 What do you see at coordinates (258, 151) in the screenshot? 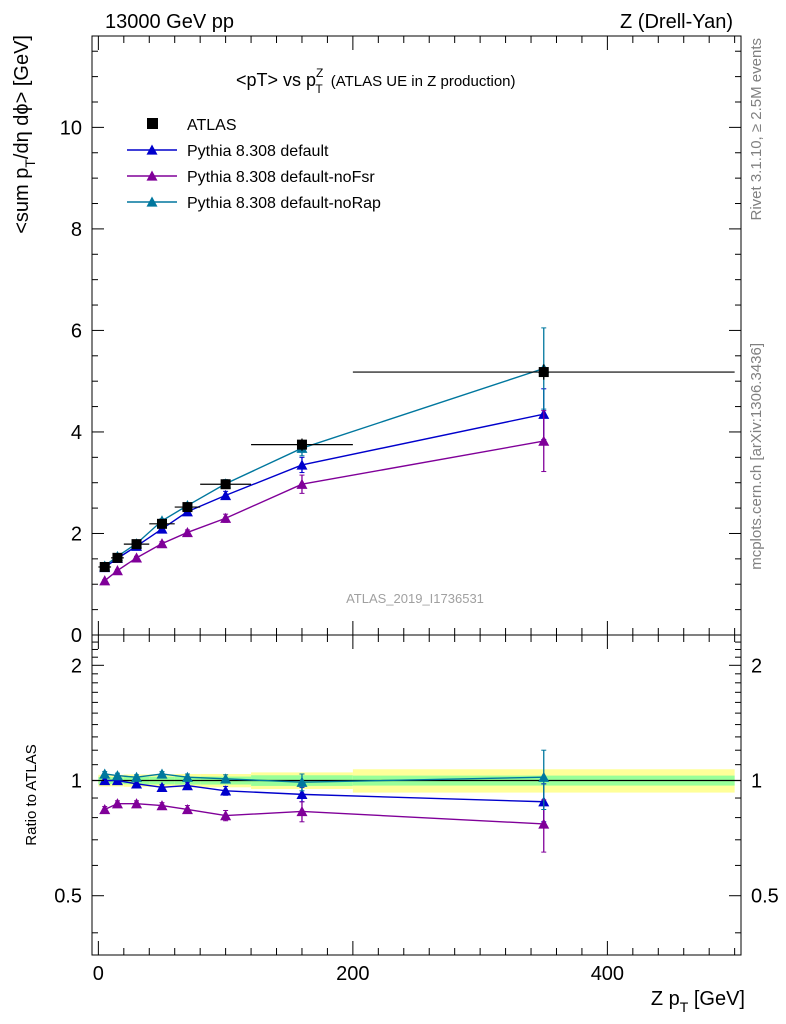
I see `legend-label-default: Pythia 8.308 default` at bounding box center [258, 151].